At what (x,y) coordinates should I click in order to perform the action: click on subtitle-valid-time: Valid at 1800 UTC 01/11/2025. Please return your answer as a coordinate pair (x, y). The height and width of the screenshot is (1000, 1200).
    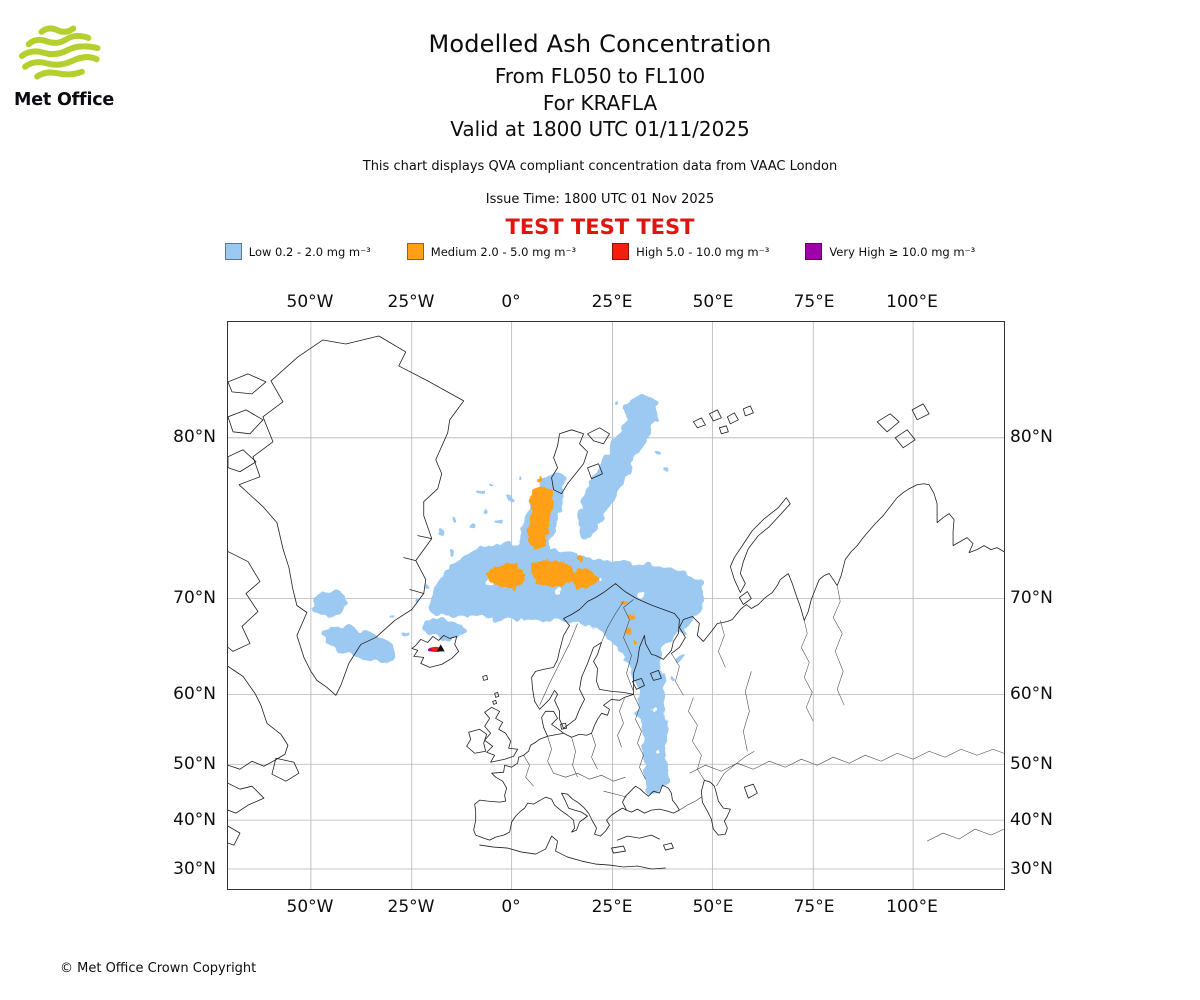
    Looking at the image, I should click on (600, 129).